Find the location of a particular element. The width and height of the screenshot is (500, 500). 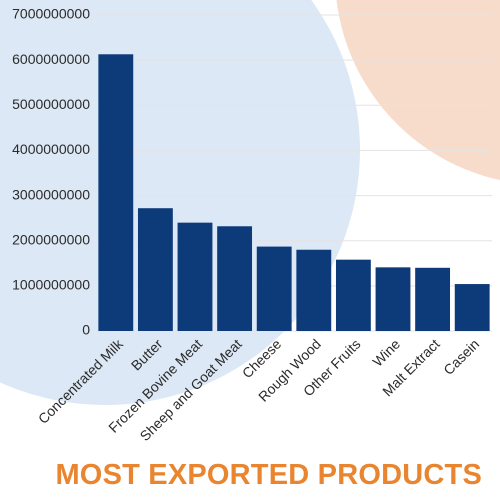

y-tick-label: 1000000000 is located at coordinates (51, 285).